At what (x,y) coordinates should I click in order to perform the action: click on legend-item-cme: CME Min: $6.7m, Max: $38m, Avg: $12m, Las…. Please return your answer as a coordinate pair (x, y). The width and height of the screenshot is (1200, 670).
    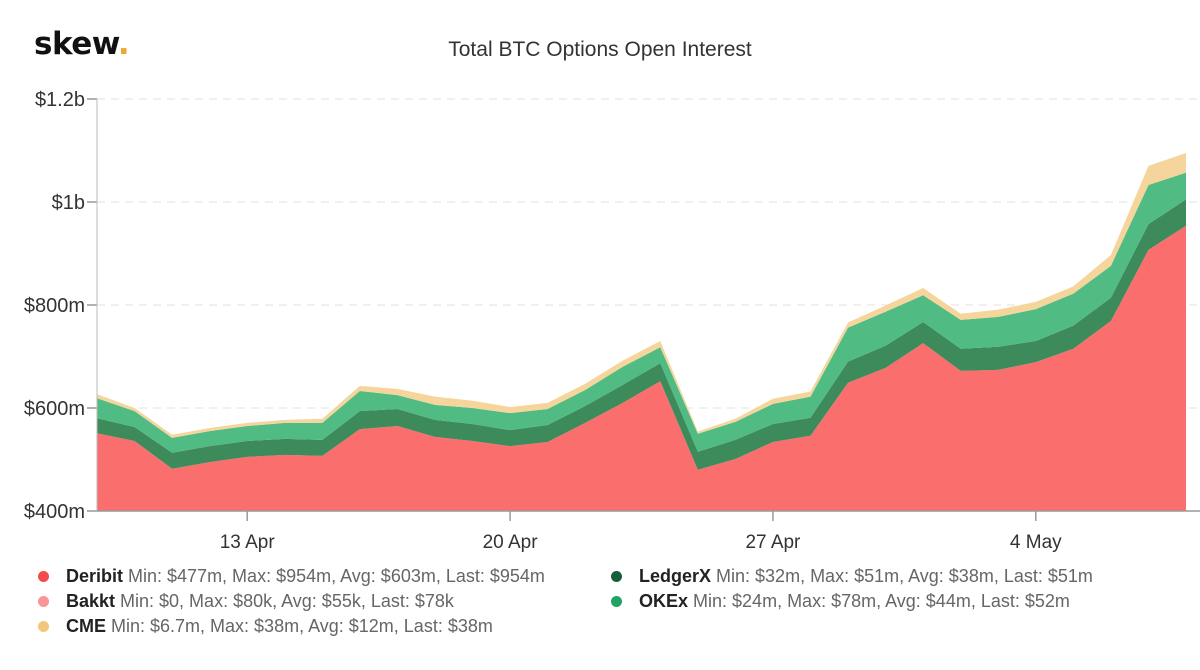
    Looking at the image, I should click on (265, 626).